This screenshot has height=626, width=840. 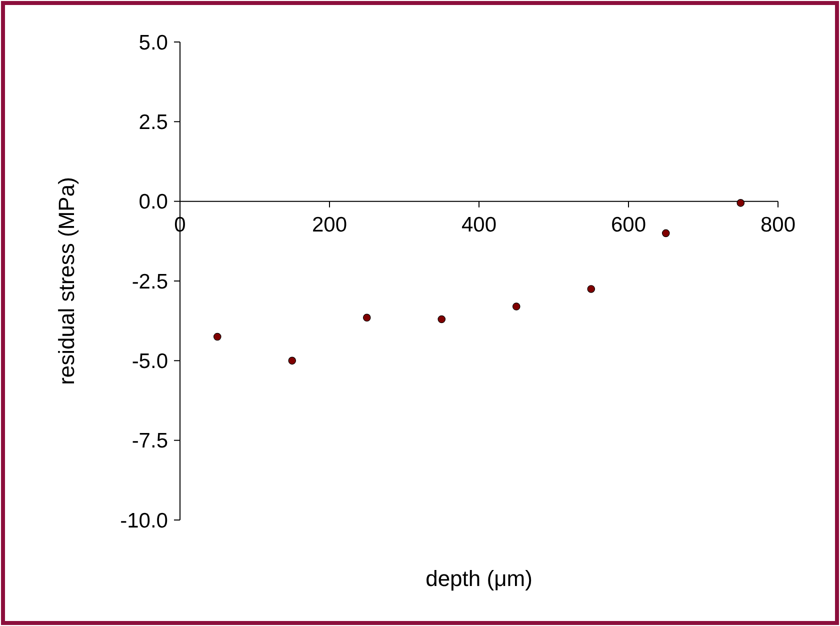 What do you see at coordinates (153, 202) in the screenshot?
I see `y-tick-label: 0.0` at bounding box center [153, 202].